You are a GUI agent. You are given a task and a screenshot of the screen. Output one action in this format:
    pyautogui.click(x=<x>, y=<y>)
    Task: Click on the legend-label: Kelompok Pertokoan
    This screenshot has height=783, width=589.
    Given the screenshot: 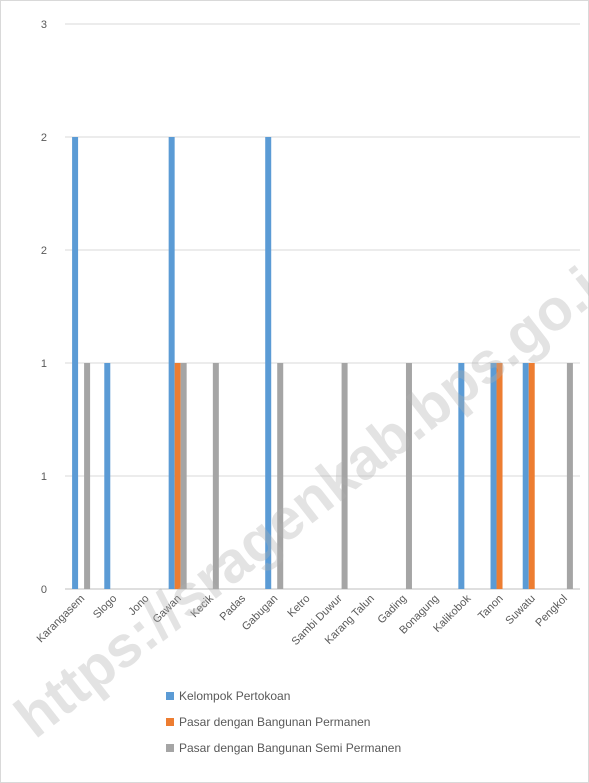 What is the action you would take?
    pyautogui.click(x=234, y=696)
    